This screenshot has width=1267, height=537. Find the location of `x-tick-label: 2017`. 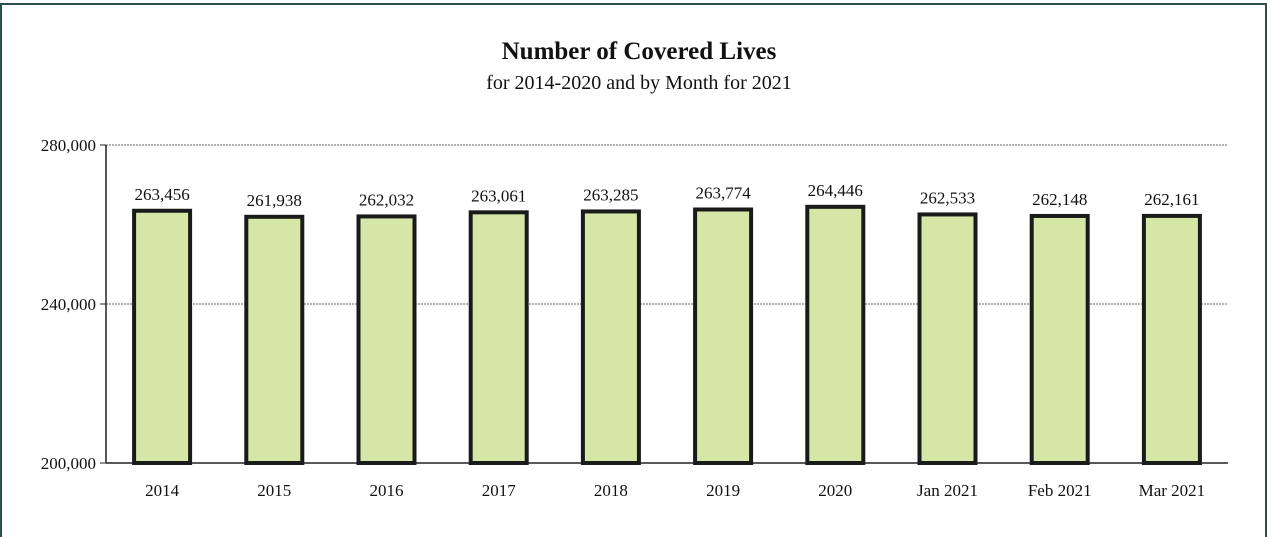

x-tick-label: 2017 is located at coordinates (499, 490).